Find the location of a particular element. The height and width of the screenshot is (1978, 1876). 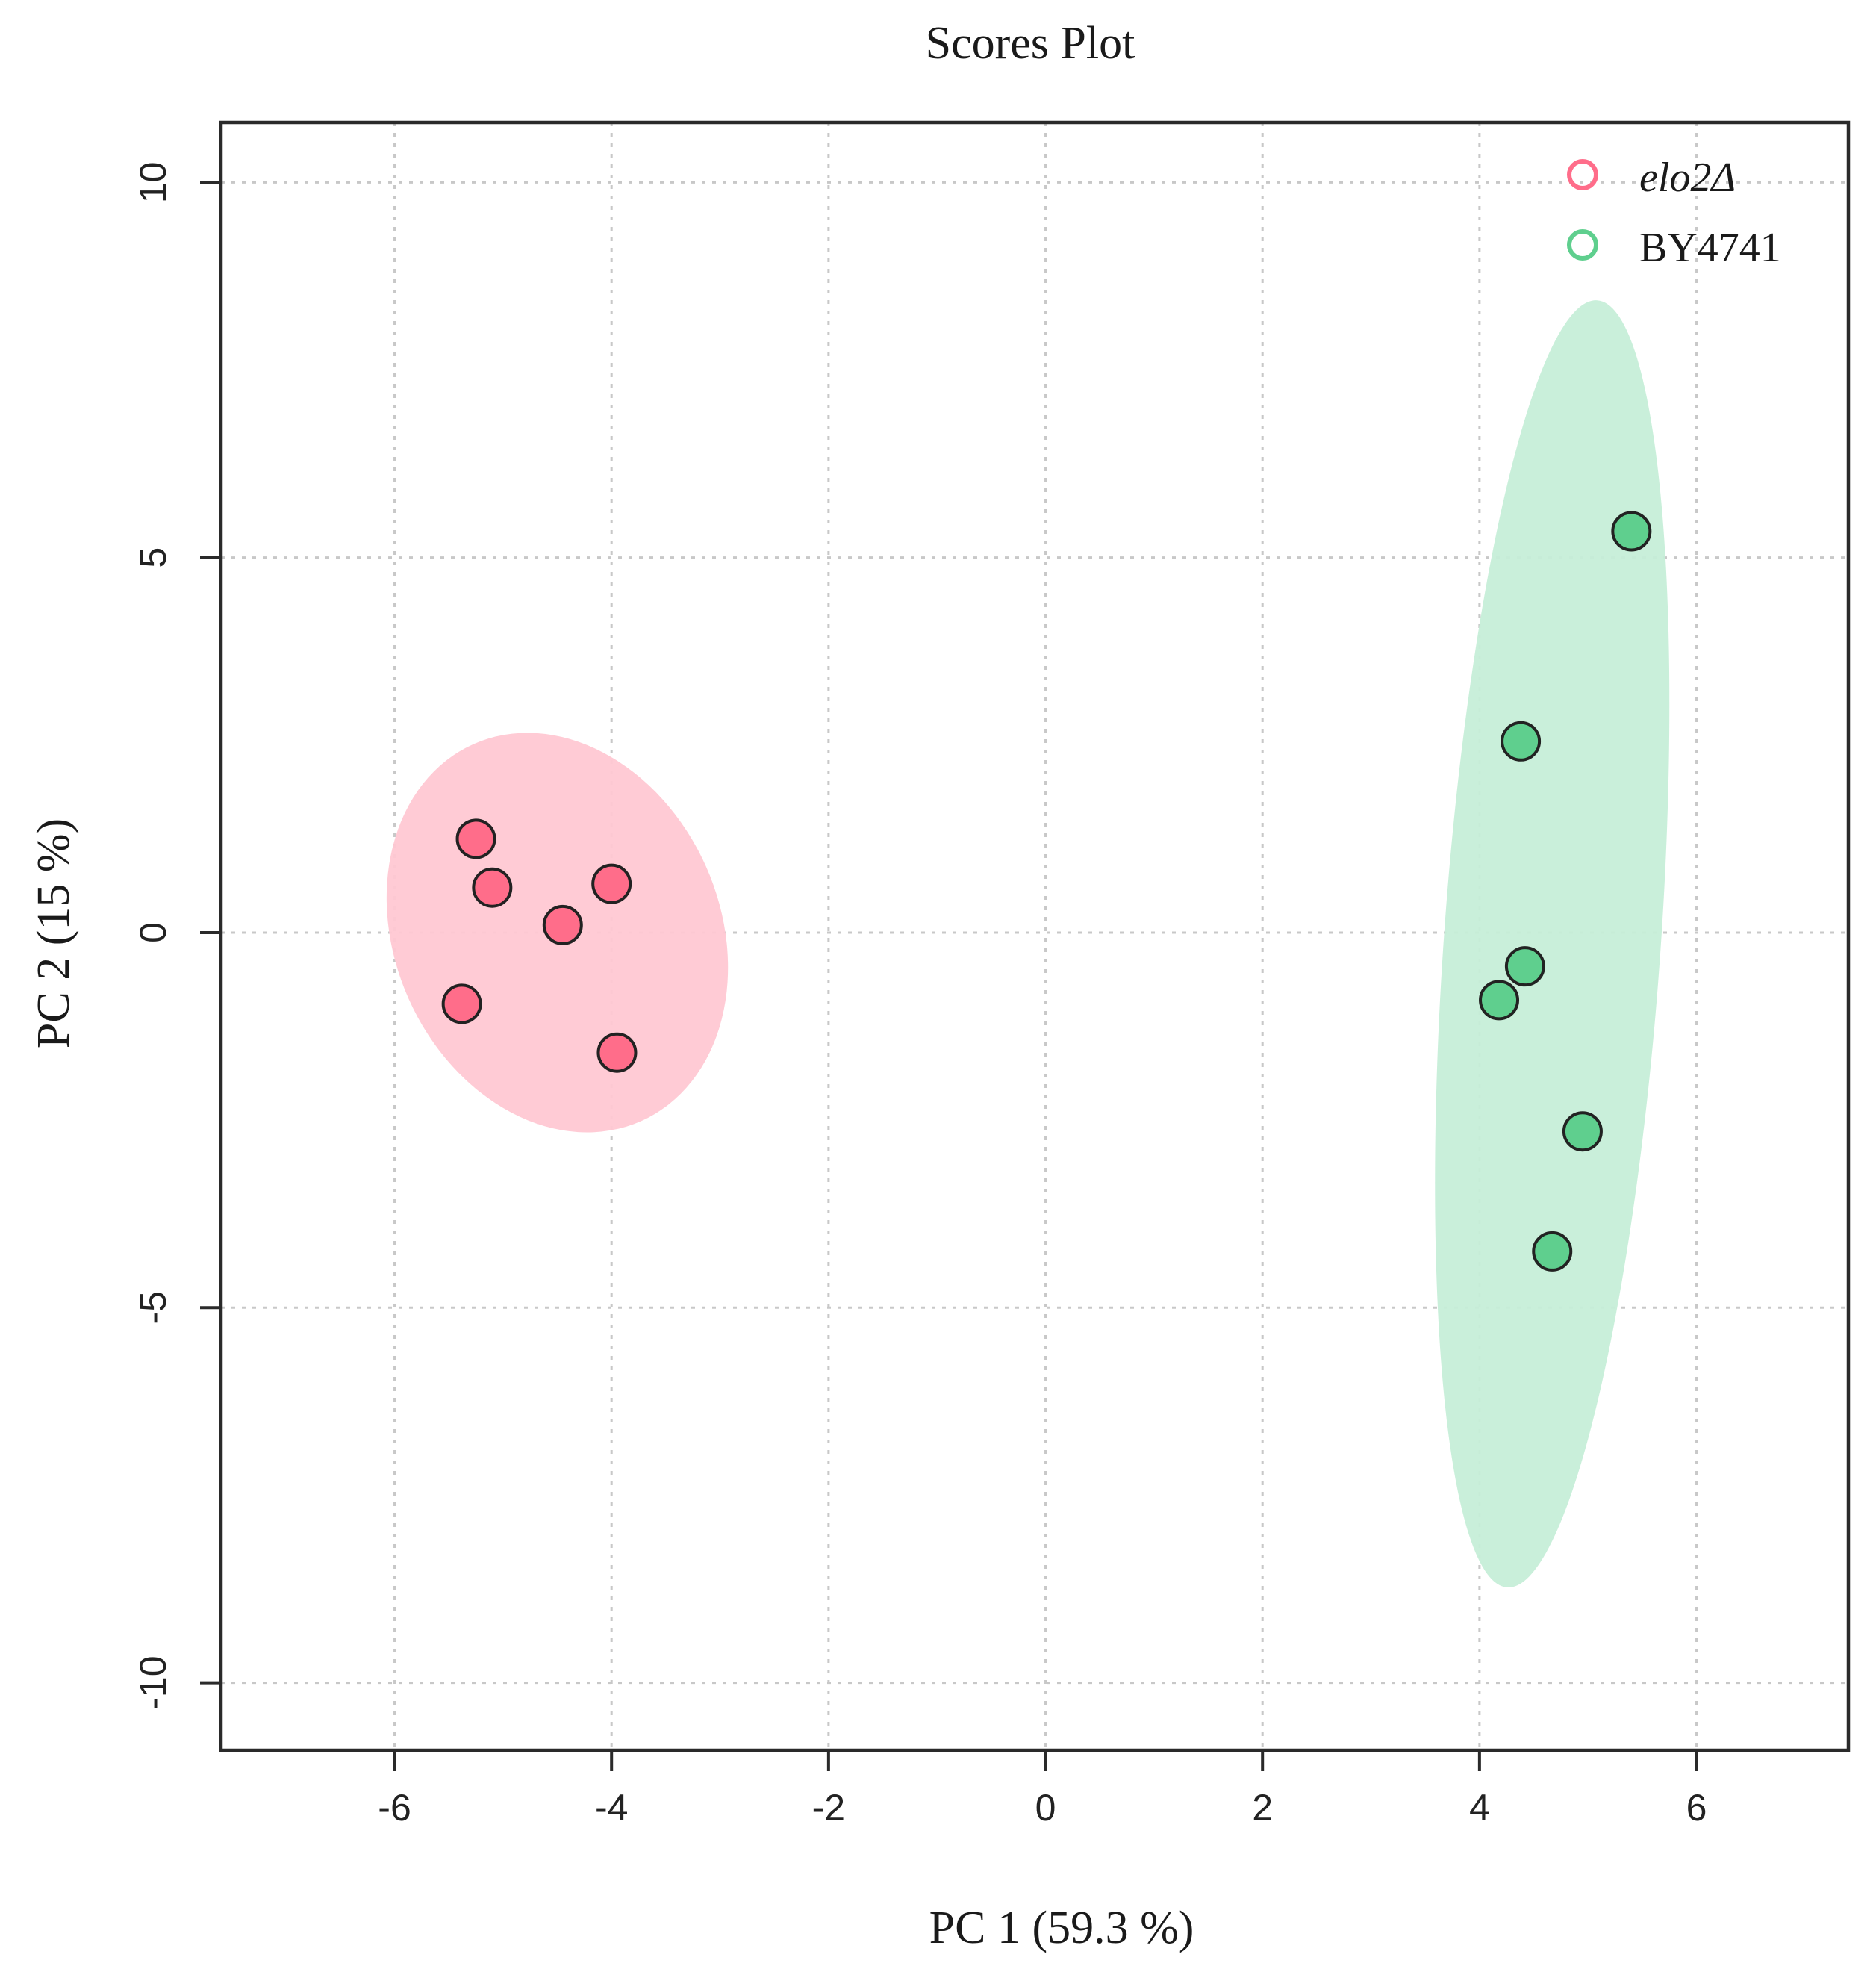

confidence-ellipse is located at coordinates (1552, 943).